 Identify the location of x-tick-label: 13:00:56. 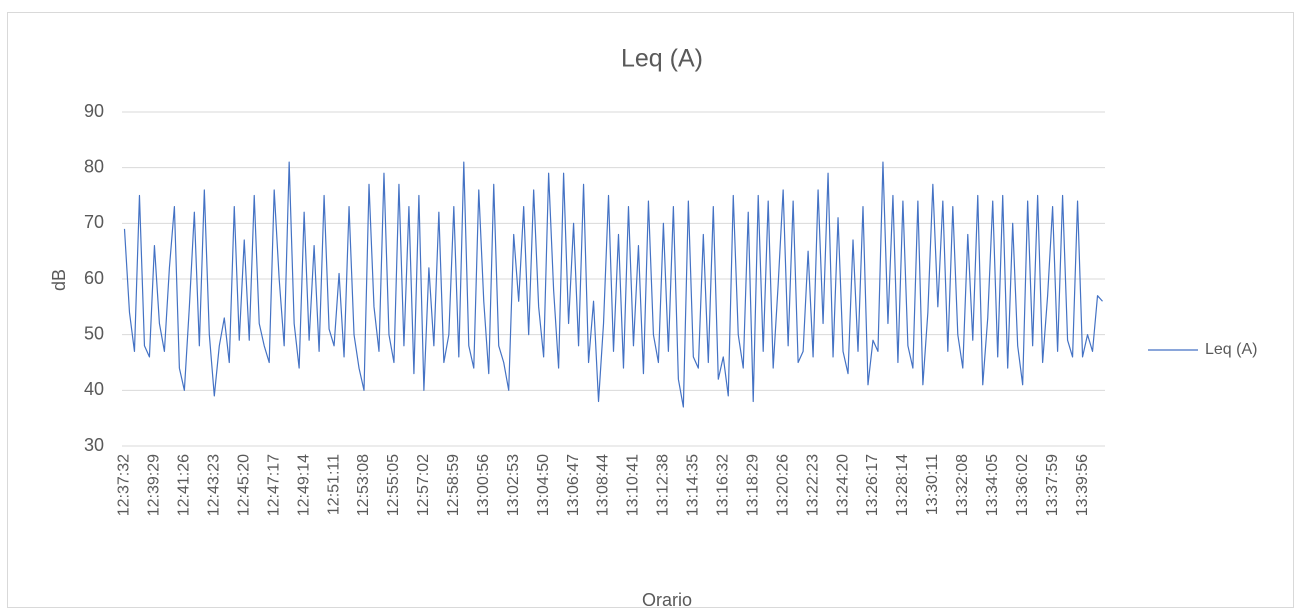
(483, 485).